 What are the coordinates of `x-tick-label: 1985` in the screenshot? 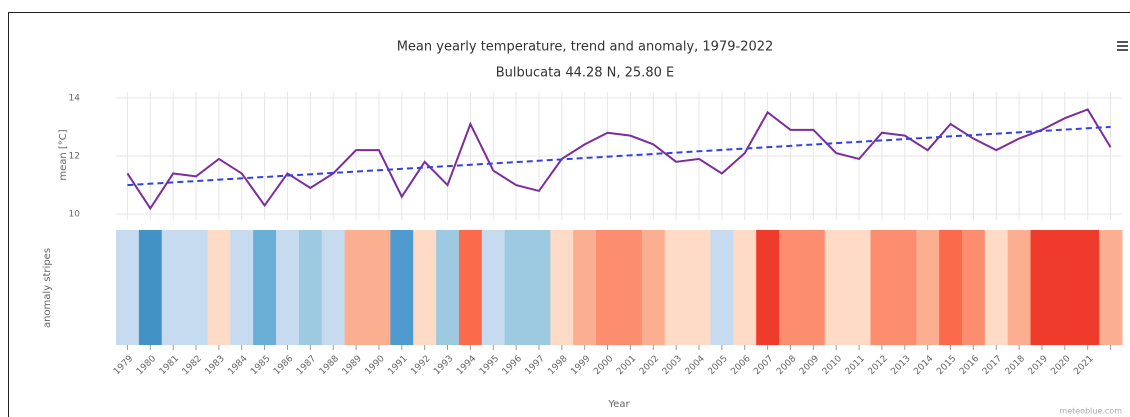 It's located at (260, 365).